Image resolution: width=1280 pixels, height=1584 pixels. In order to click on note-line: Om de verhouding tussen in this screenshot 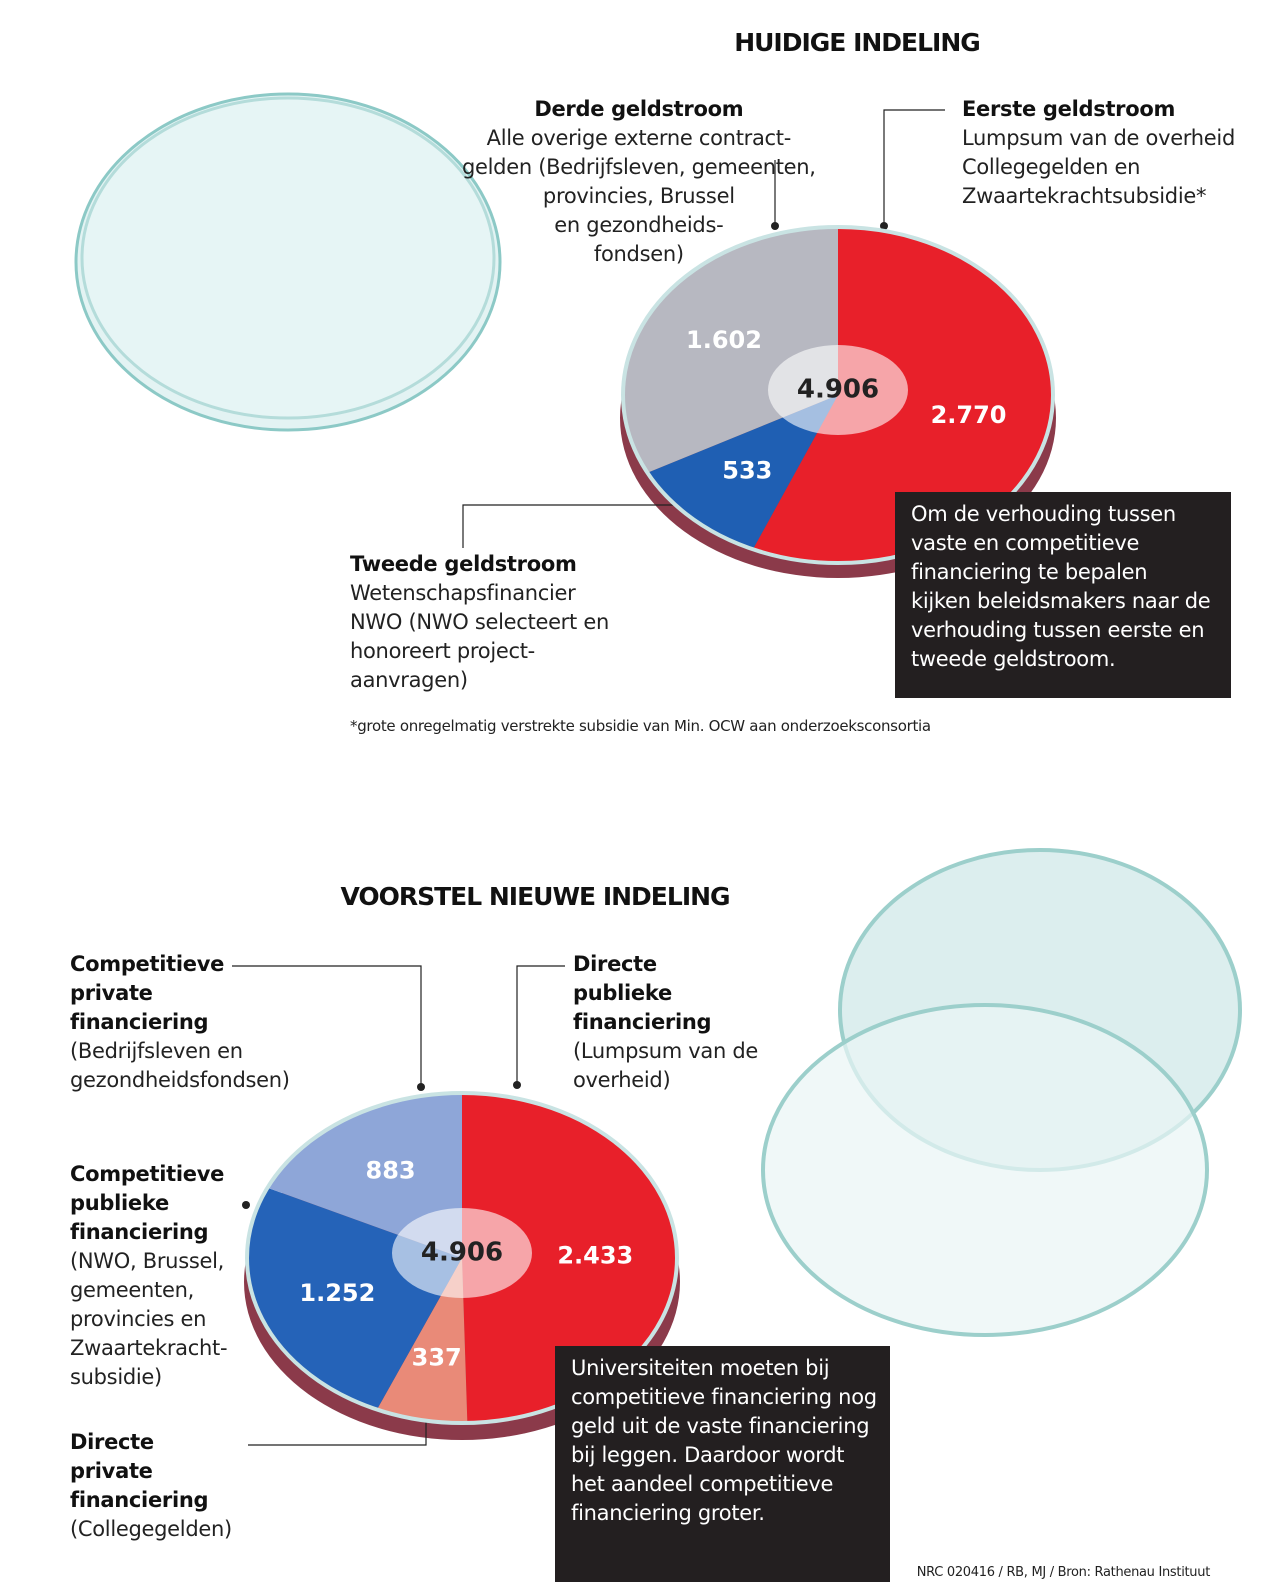, I will do `click(1043, 514)`.